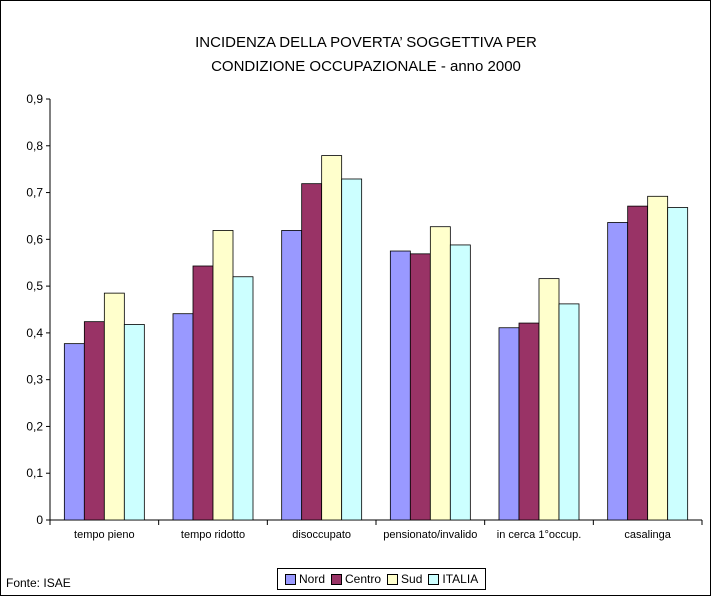 Image resolution: width=711 pixels, height=596 pixels. I want to click on legend: Nord Centro Sud ITALIA, so click(382, 579).